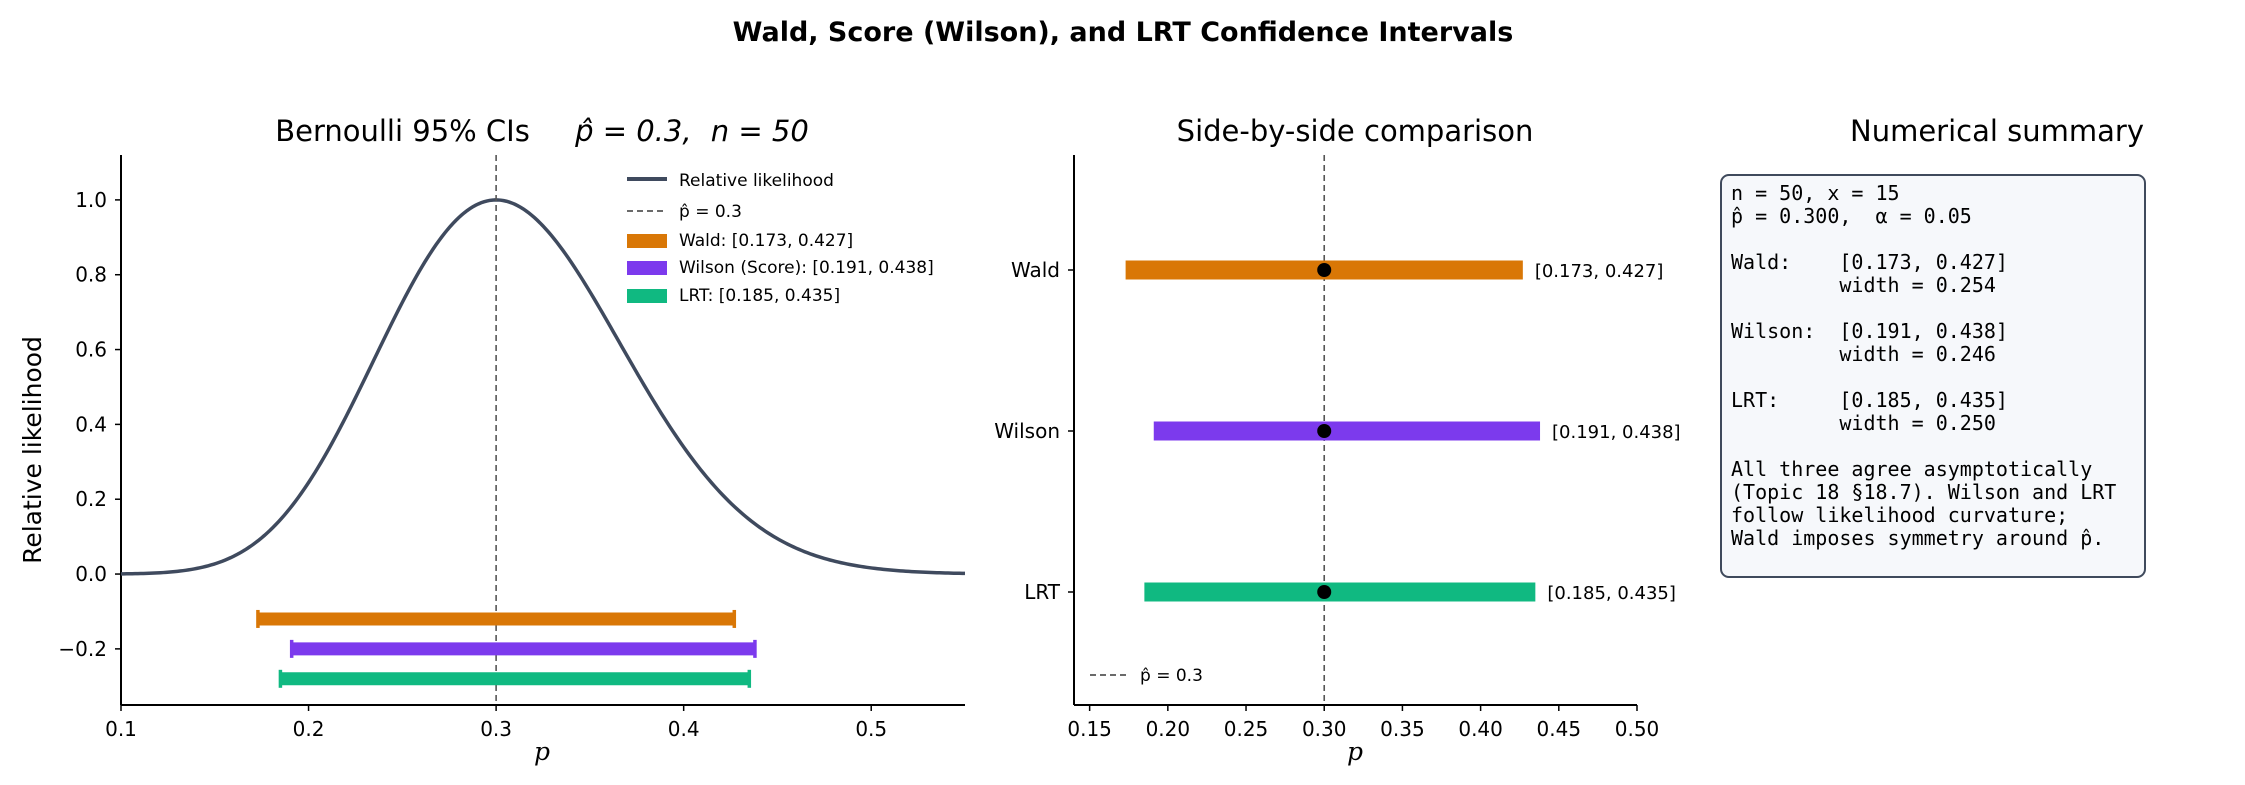  What do you see at coordinates (542, 131) in the screenshot?
I see `left-panel-title: Bernoulli 95% CIs p̂ = 0.3, n = 50` at bounding box center [542, 131].